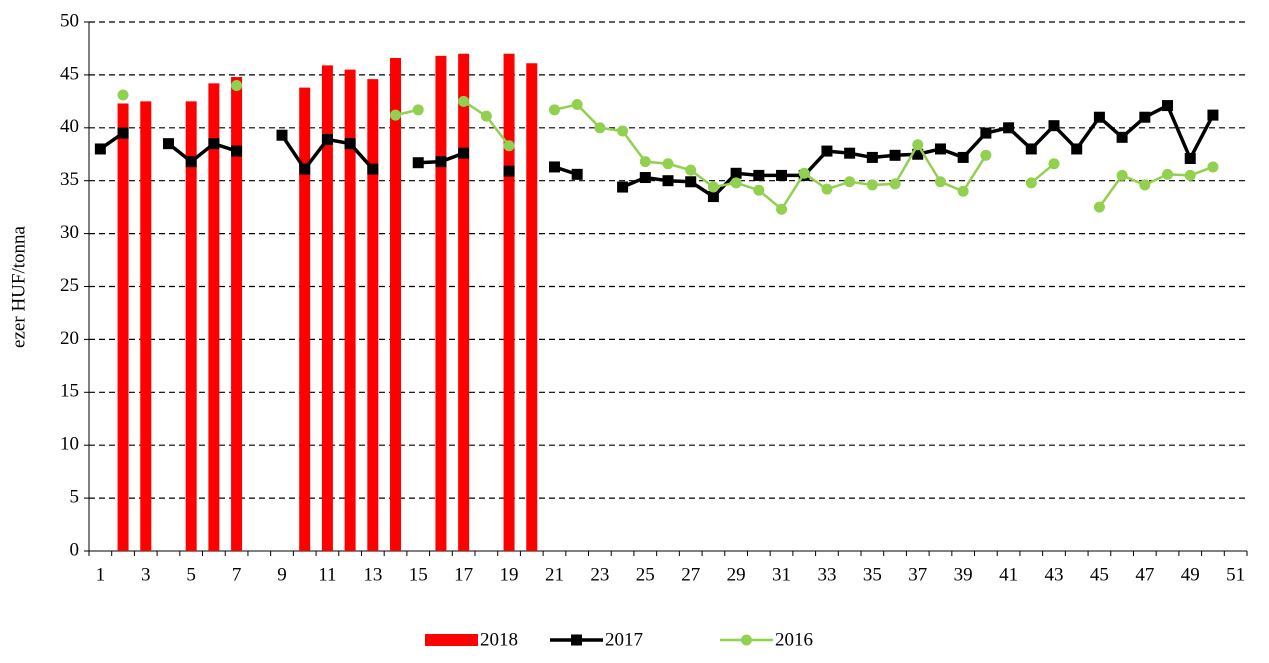 The height and width of the screenshot is (663, 1269). Describe the element at coordinates (1144, 574) in the screenshot. I see `x-tick-label: 47` at that location.